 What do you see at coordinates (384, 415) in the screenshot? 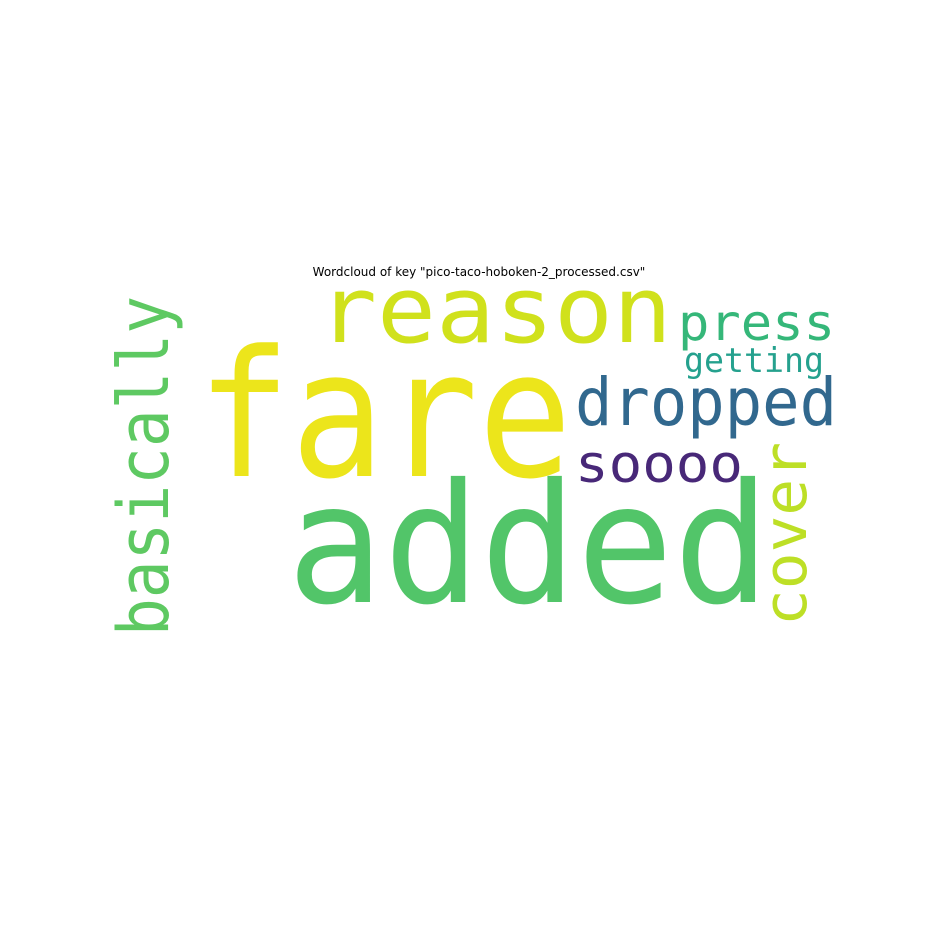
I see `word-fare: fare` at bounding box center [384, 415].